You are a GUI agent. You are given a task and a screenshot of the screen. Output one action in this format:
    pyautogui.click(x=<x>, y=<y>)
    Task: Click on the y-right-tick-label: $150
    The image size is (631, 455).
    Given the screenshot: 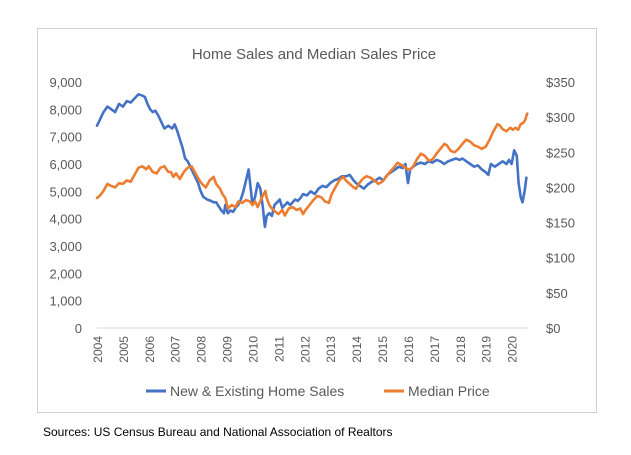 What is the action you would take?
    pyautogui.click(x=560, y=223)
    